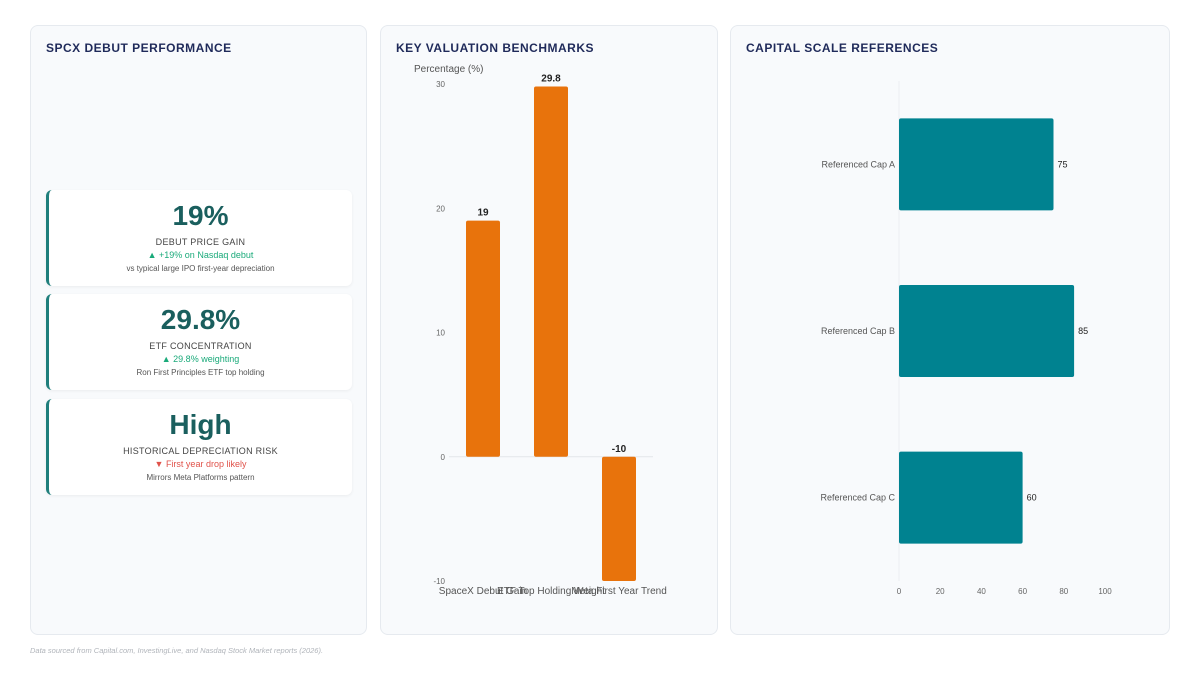  Describe the element at coordinates (899, 591) in the screenshot. I see `x-tick-label: 0` at that location.